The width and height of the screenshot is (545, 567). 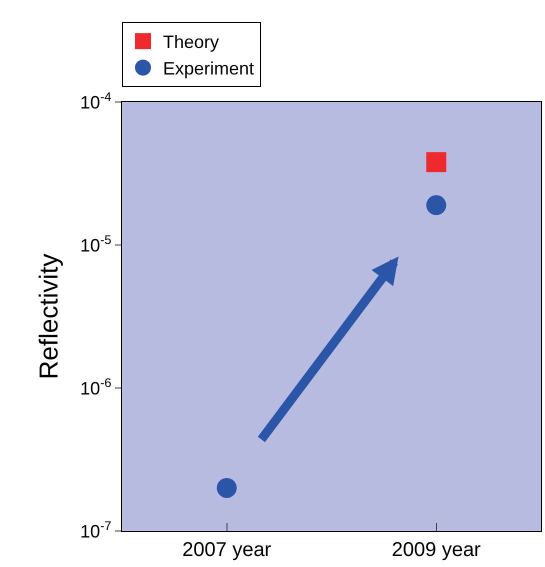 What do you see at coordinates (96, 387) in the screenshot?
I see `y-tick-label: 10$^{-6}$` at bounding box center [96, 387].